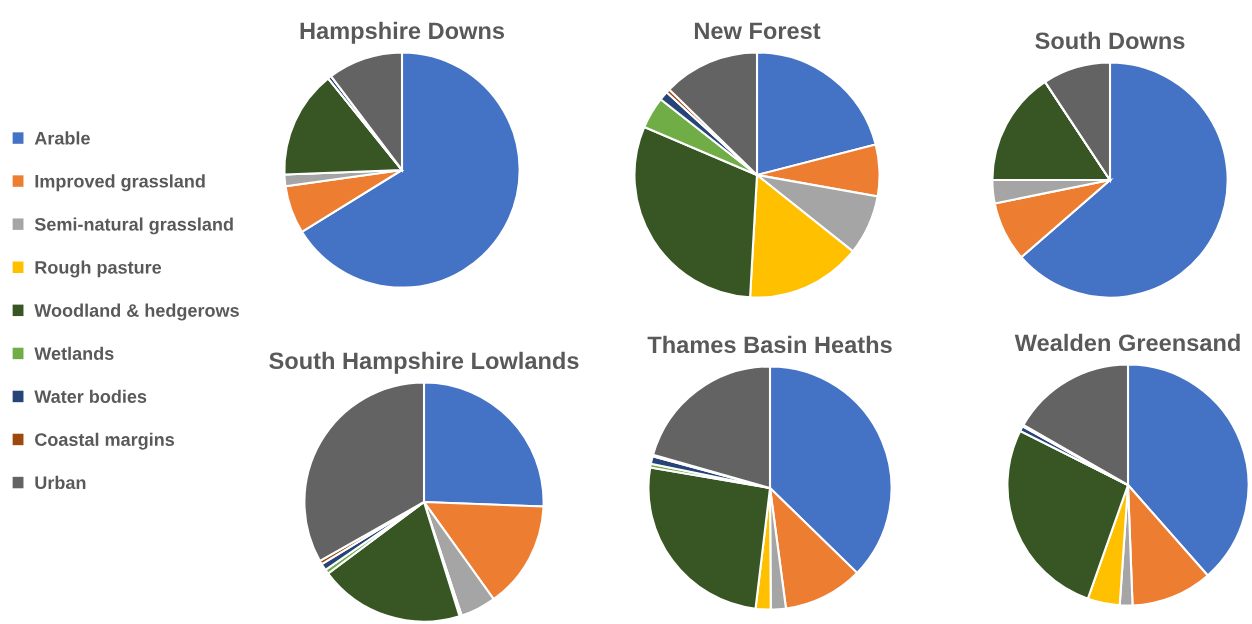 This screenshot has width=1252, height=624. Describe the element at coordinates (120, 183) in the screenshot. I see `legend-label: Improved grassland` at that location.